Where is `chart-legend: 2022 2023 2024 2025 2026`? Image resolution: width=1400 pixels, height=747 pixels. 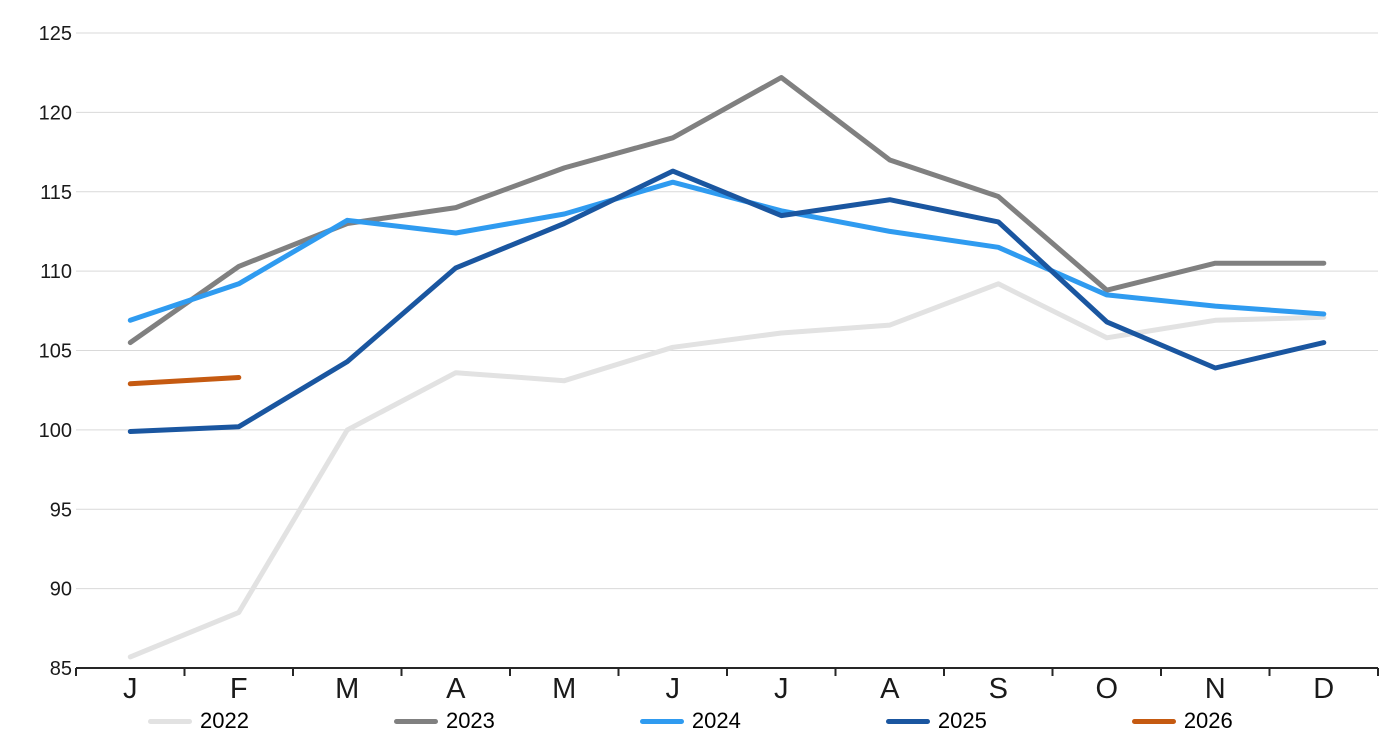 chart-legend: 2022 2023 2024 2025 2026 is located at coordinates (690, 721).